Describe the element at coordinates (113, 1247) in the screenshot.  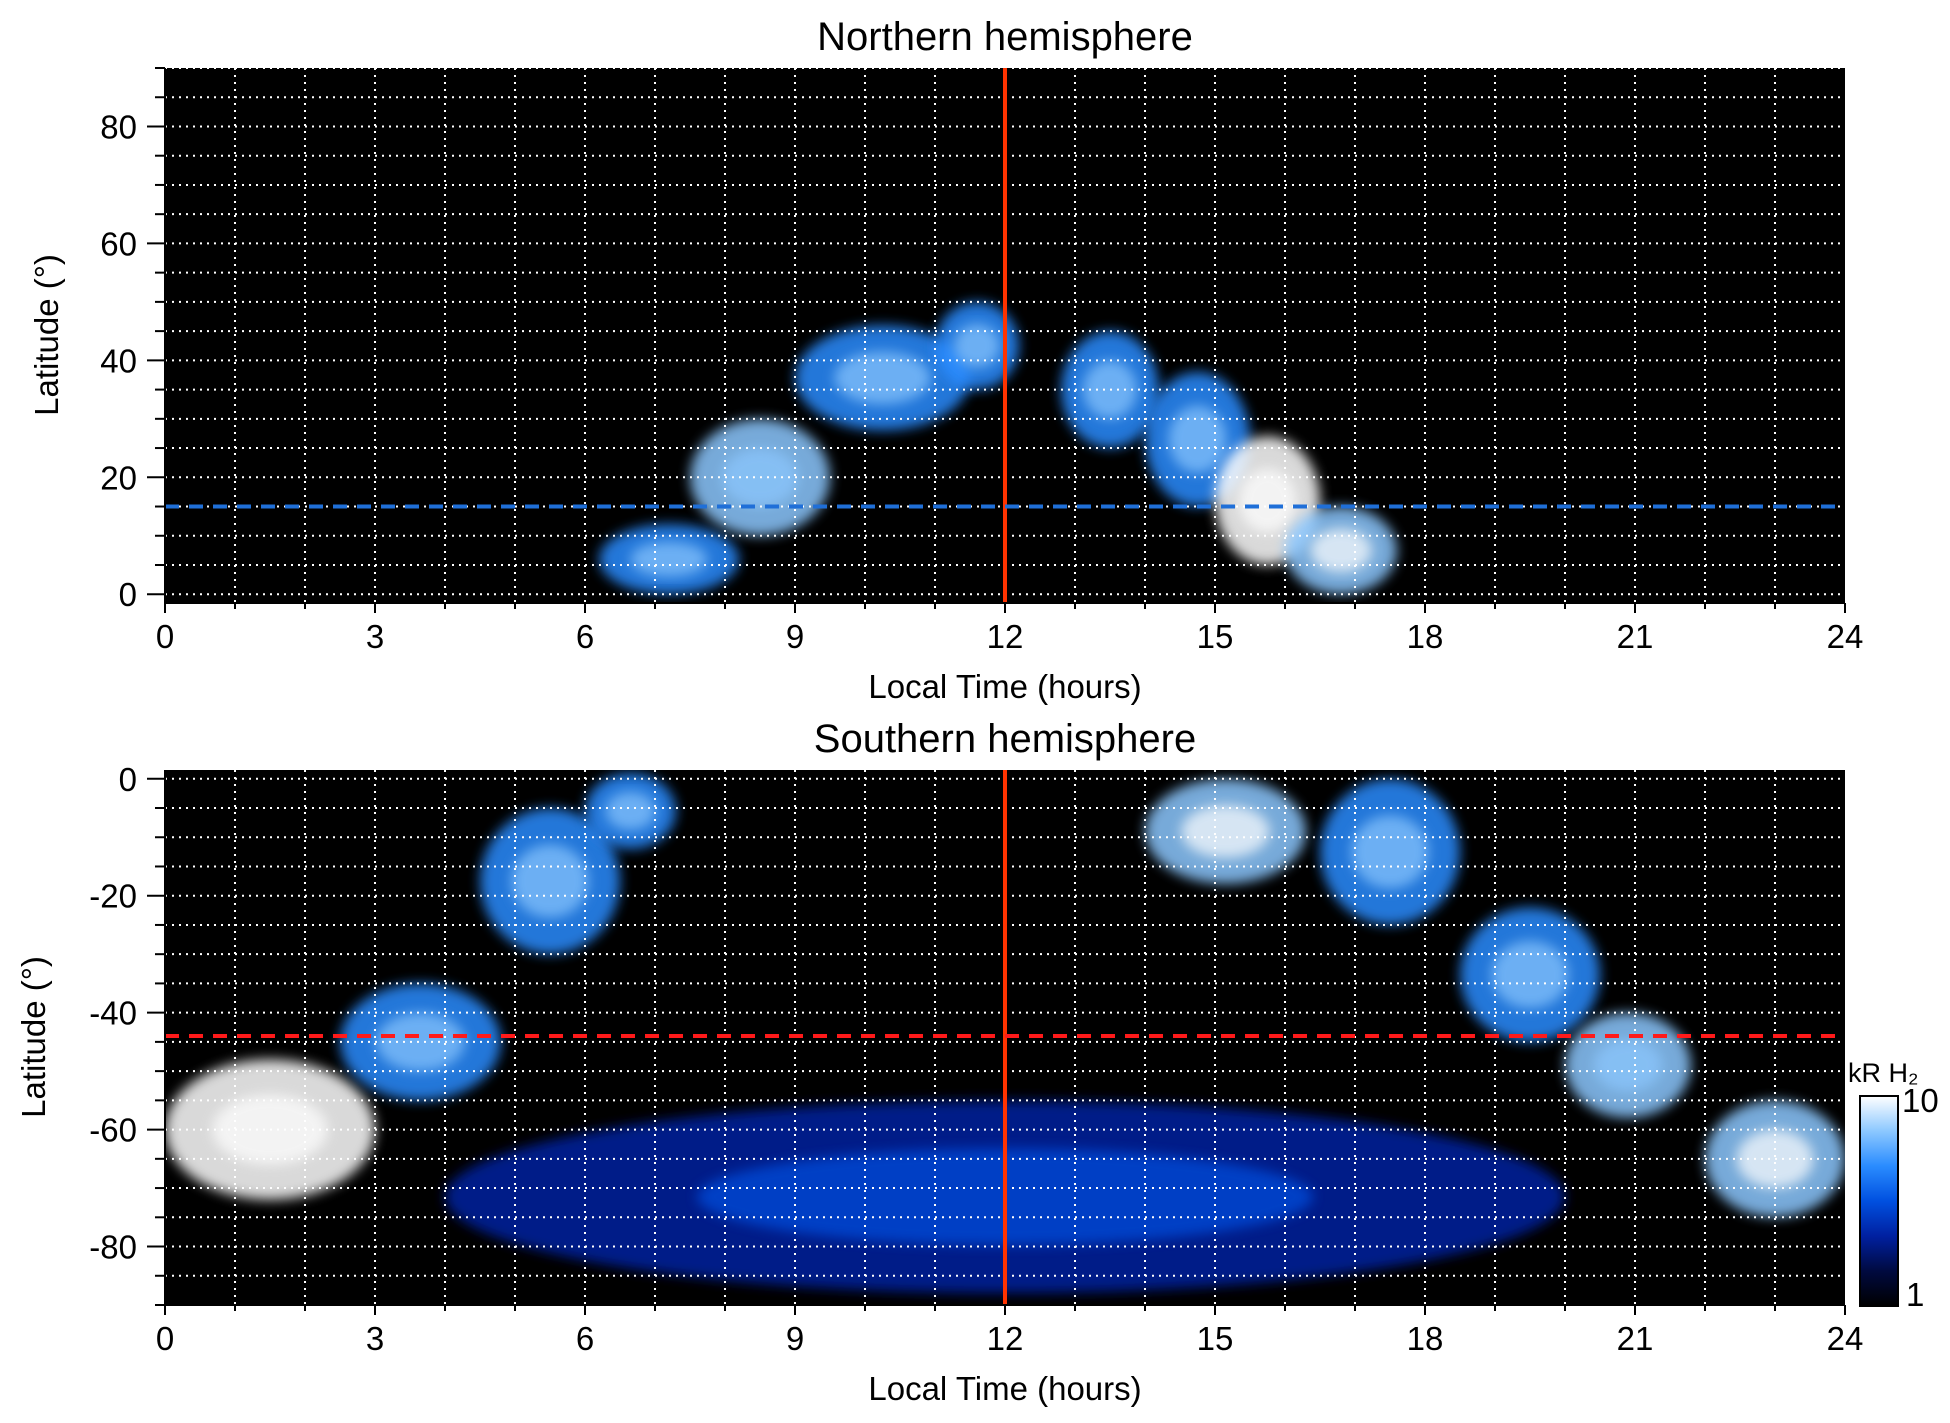
I see `y-tick-label: -80` at that location.